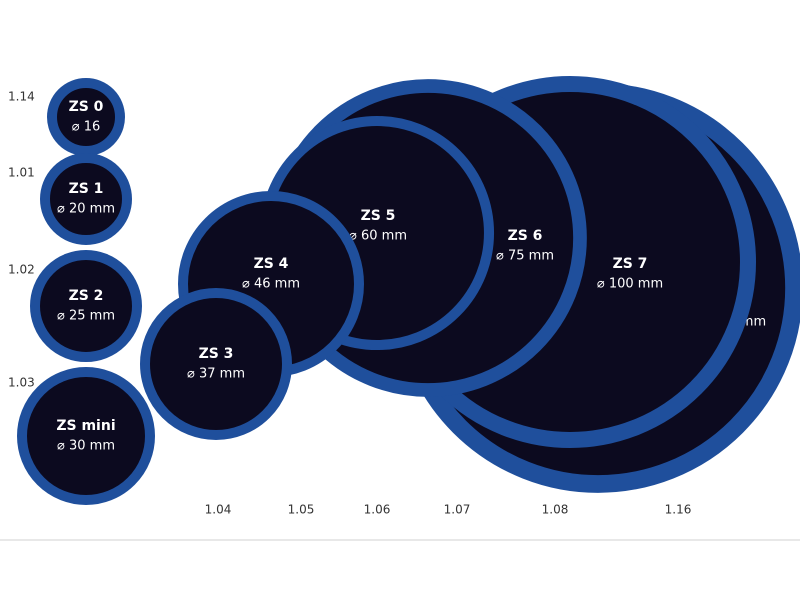 The width and height of the screenshot is (800, 600). Describe the element at coordinates (377, 510) in the screenshot. I see `code-label: 1.06` at that location.